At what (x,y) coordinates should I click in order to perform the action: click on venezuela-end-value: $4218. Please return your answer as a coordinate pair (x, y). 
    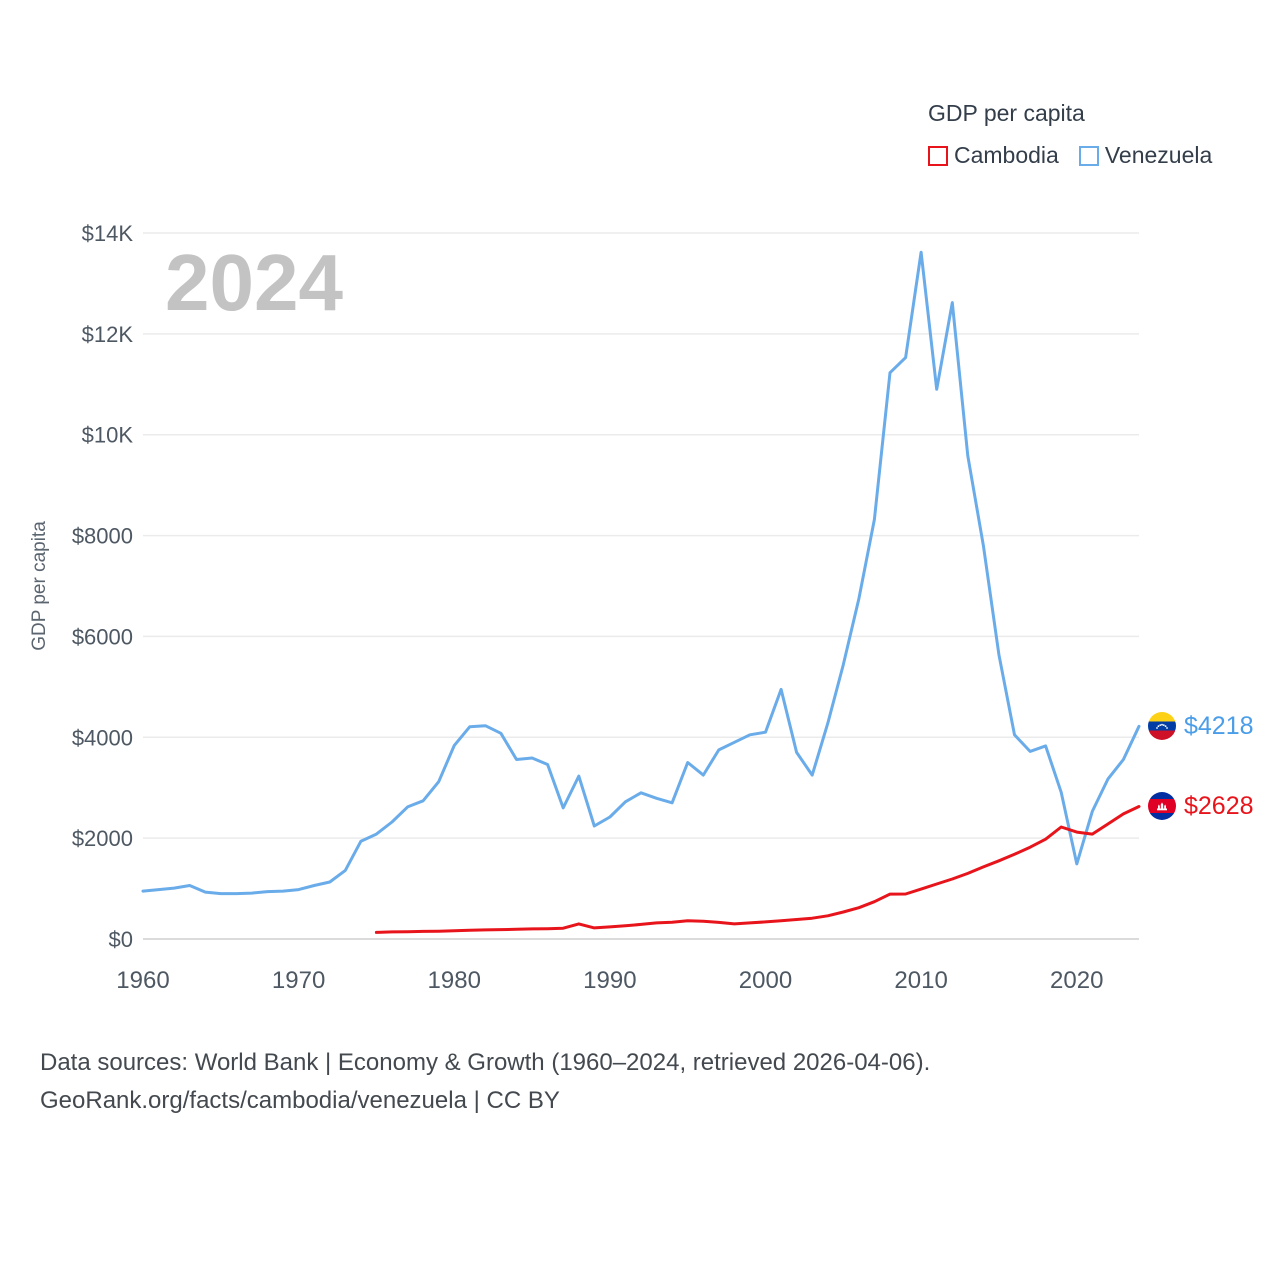
    Looking at the image, I should click on (1219, 725).